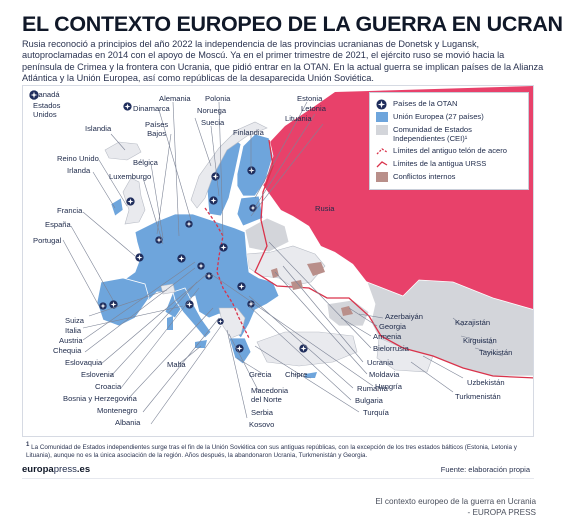 The image size is (564, 521). Describe the element at coordinates (98, 128) in the screenshot. I see `label-islandia: Islandia` at that location.